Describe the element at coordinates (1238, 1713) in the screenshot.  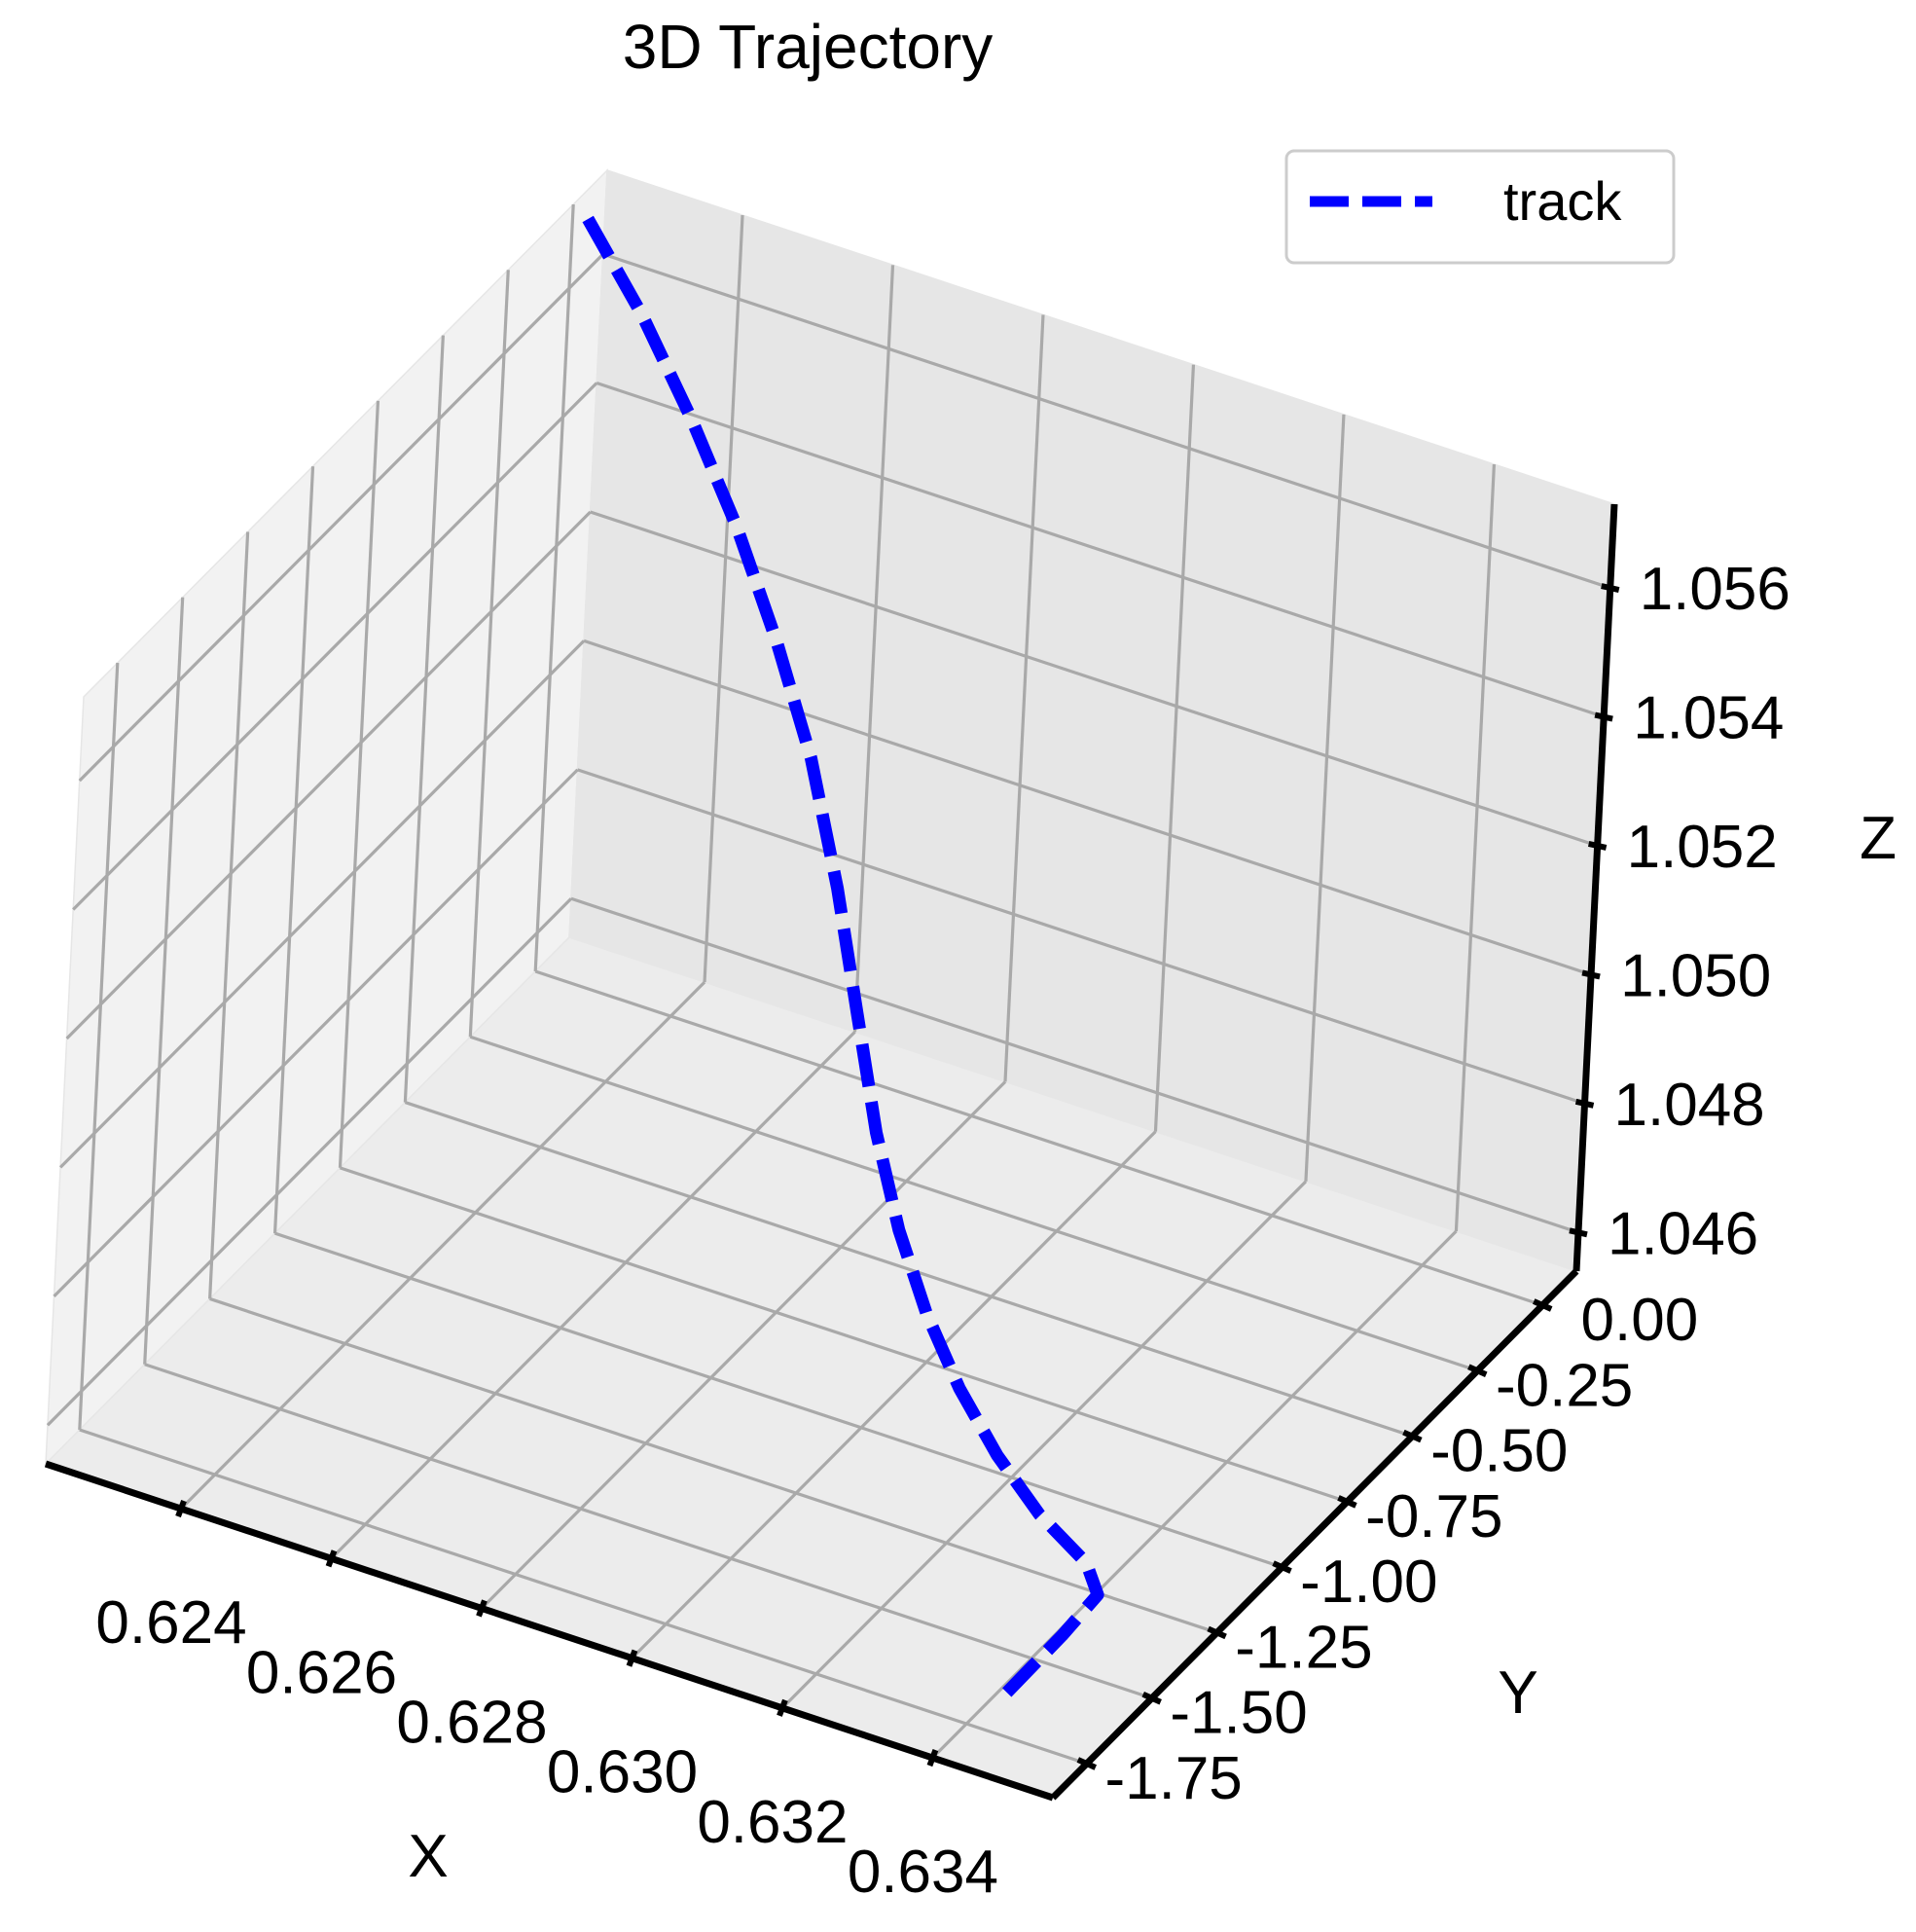
I see `y-tick-label: -1.50` at that location.